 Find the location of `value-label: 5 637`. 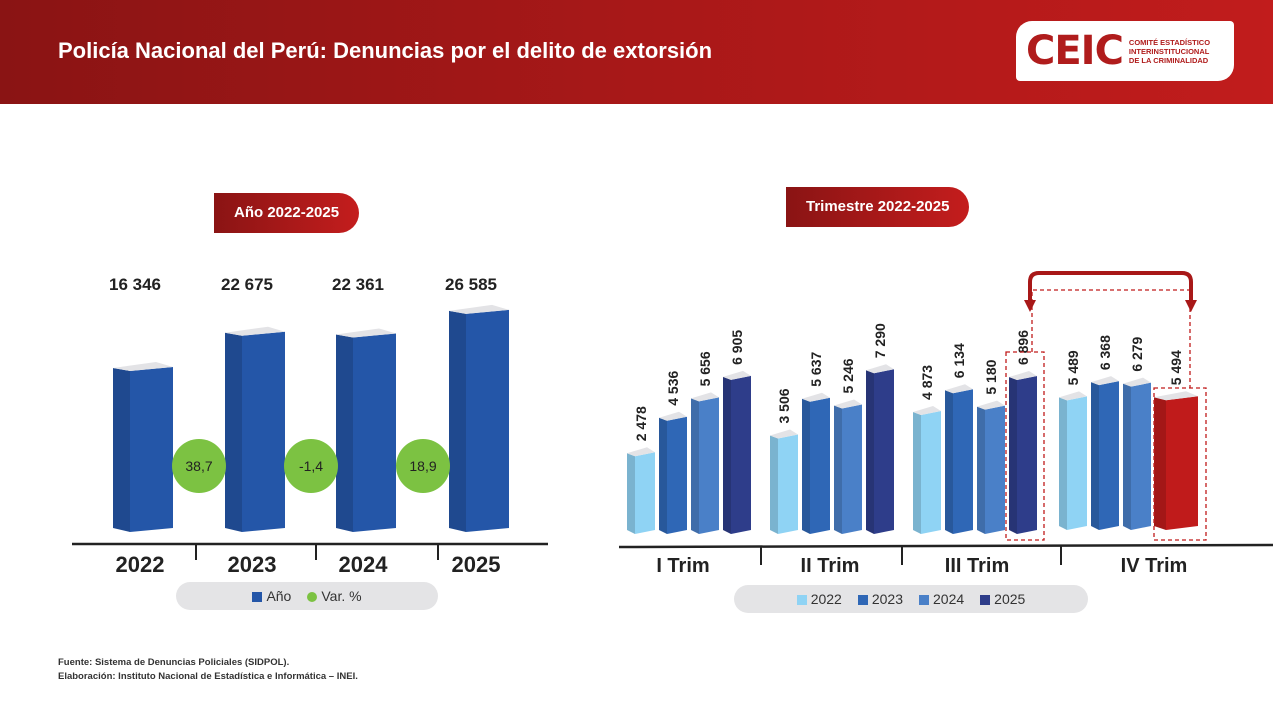

value-label: 5 637 is located at coordinates (816, 369).